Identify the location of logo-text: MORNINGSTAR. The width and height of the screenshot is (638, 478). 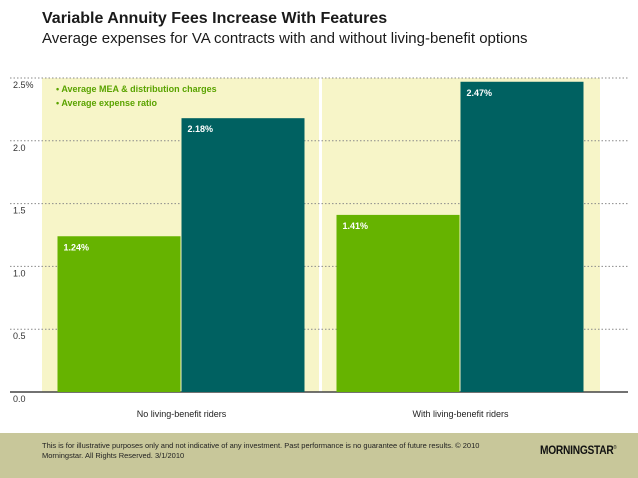
(577, 450).